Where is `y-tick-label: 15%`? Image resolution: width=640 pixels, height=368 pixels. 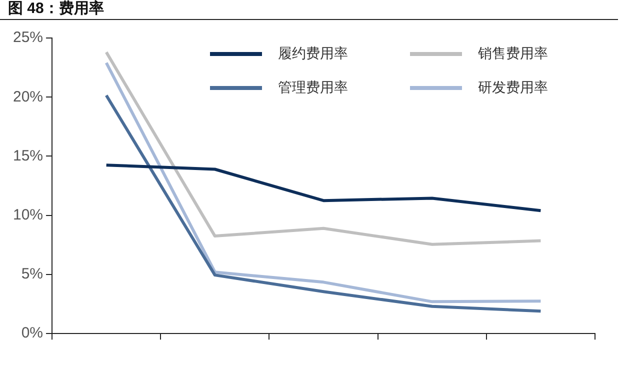
y-tick-label: 15% is located at coordinates (28, 155).